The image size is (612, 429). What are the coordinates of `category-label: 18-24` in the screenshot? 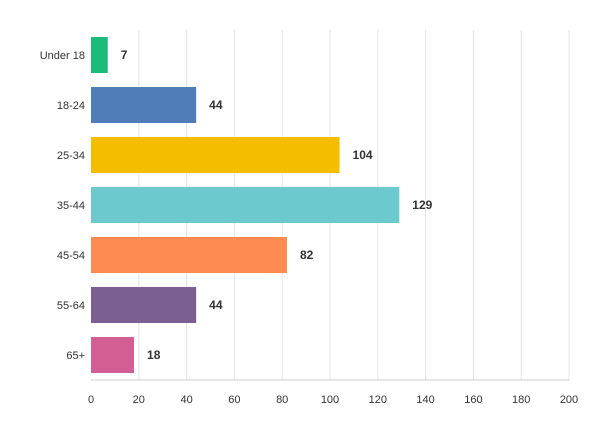 It's located at (71, 106).